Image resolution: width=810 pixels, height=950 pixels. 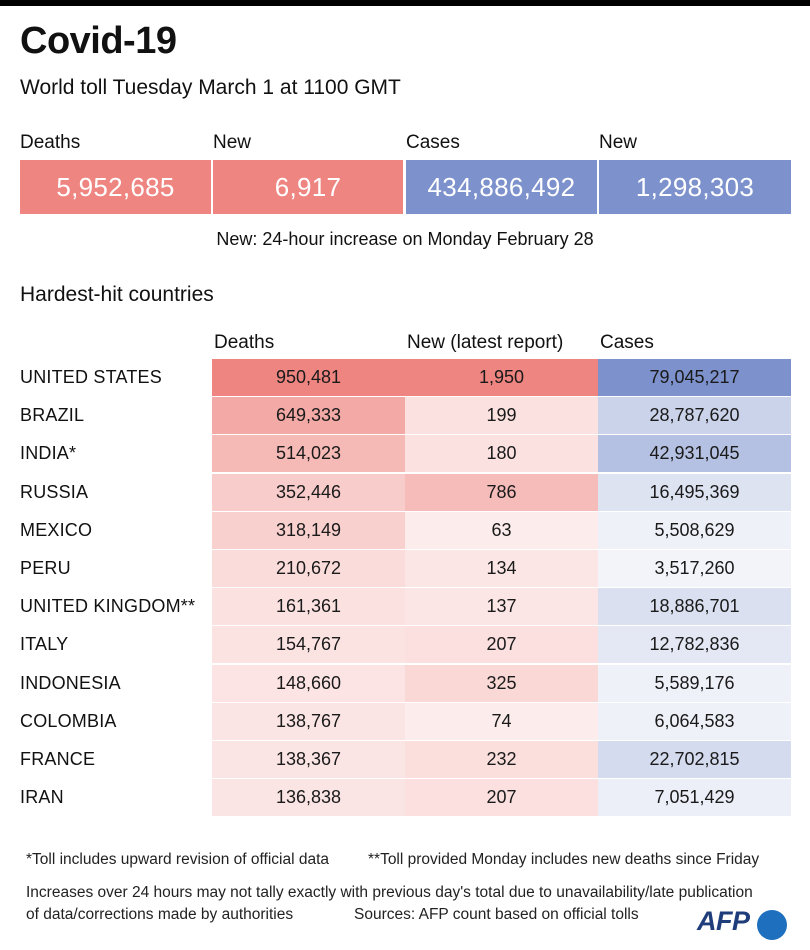 I want to click on summary-deaths-value: 5,952,685, so click(x=115, y=186).